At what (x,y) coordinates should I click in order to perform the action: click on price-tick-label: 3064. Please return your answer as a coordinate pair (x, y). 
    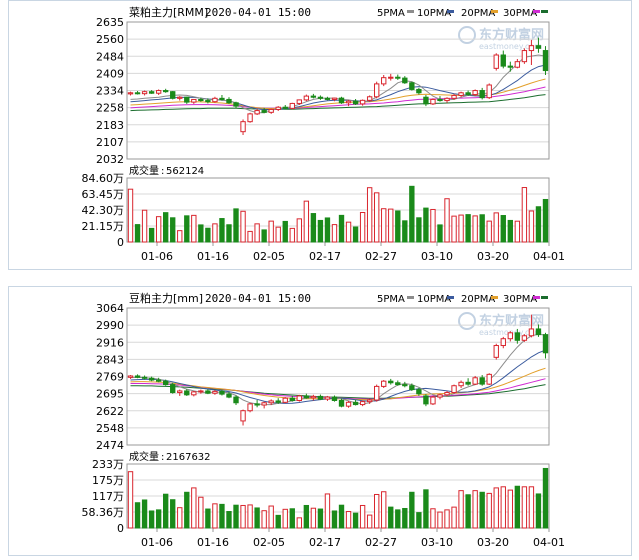
    Looking at the image, I should click on (110, 308).